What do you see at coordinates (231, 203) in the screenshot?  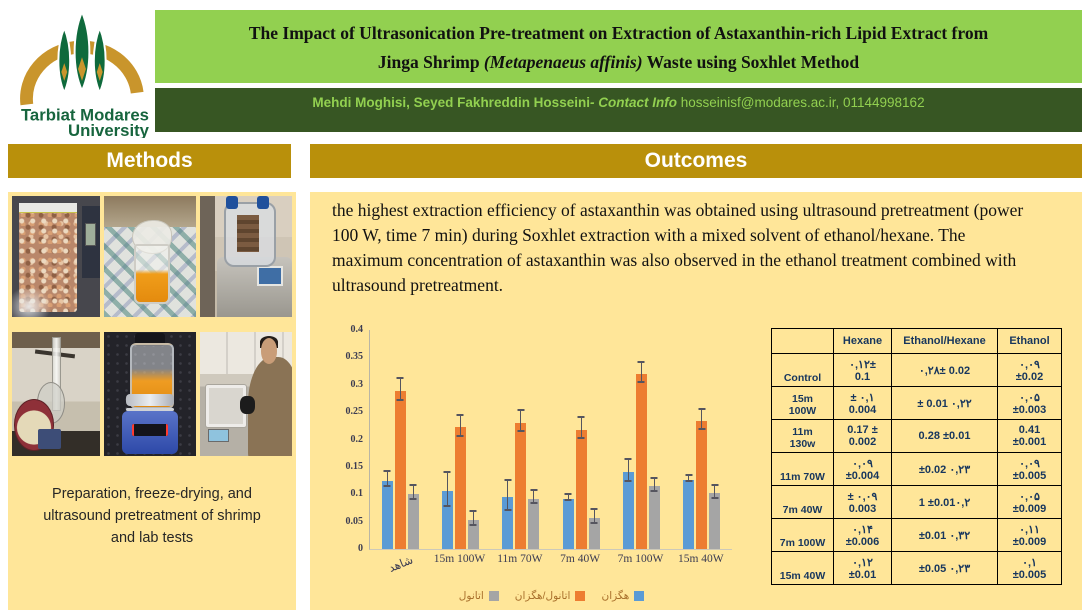 I see `valve-left` at bounding box center [231, 203].